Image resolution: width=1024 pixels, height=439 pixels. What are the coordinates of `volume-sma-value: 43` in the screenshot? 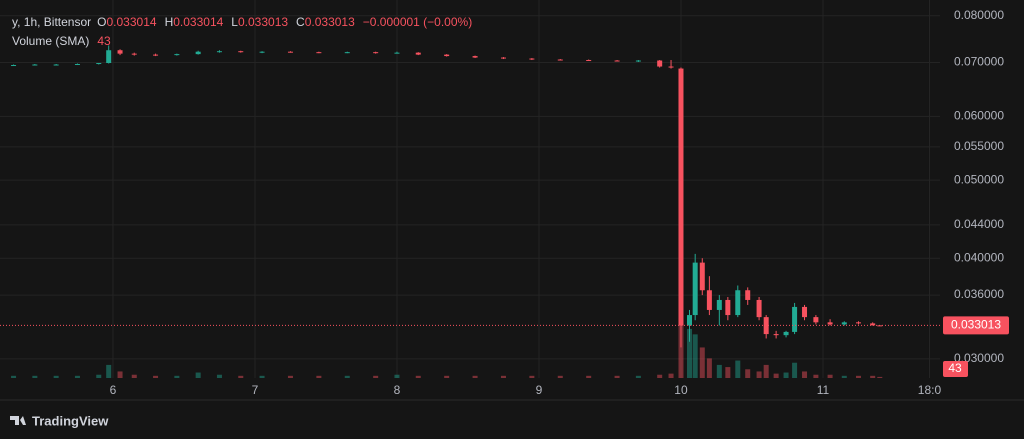 It's located at (955, 368).